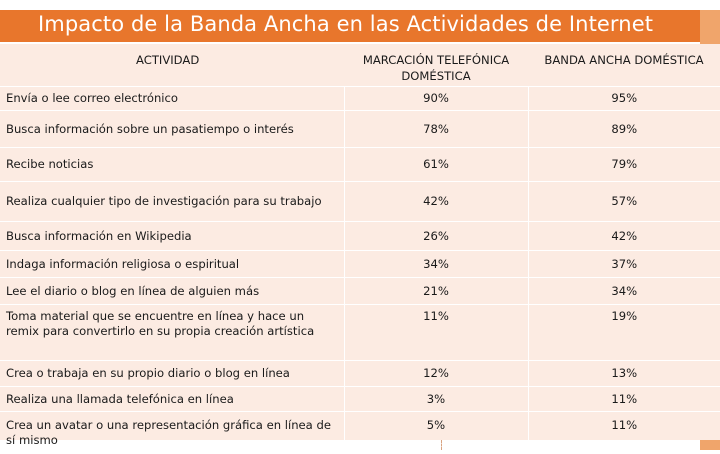  I want to click on broadband-cell: 42%, so click(623, 236).